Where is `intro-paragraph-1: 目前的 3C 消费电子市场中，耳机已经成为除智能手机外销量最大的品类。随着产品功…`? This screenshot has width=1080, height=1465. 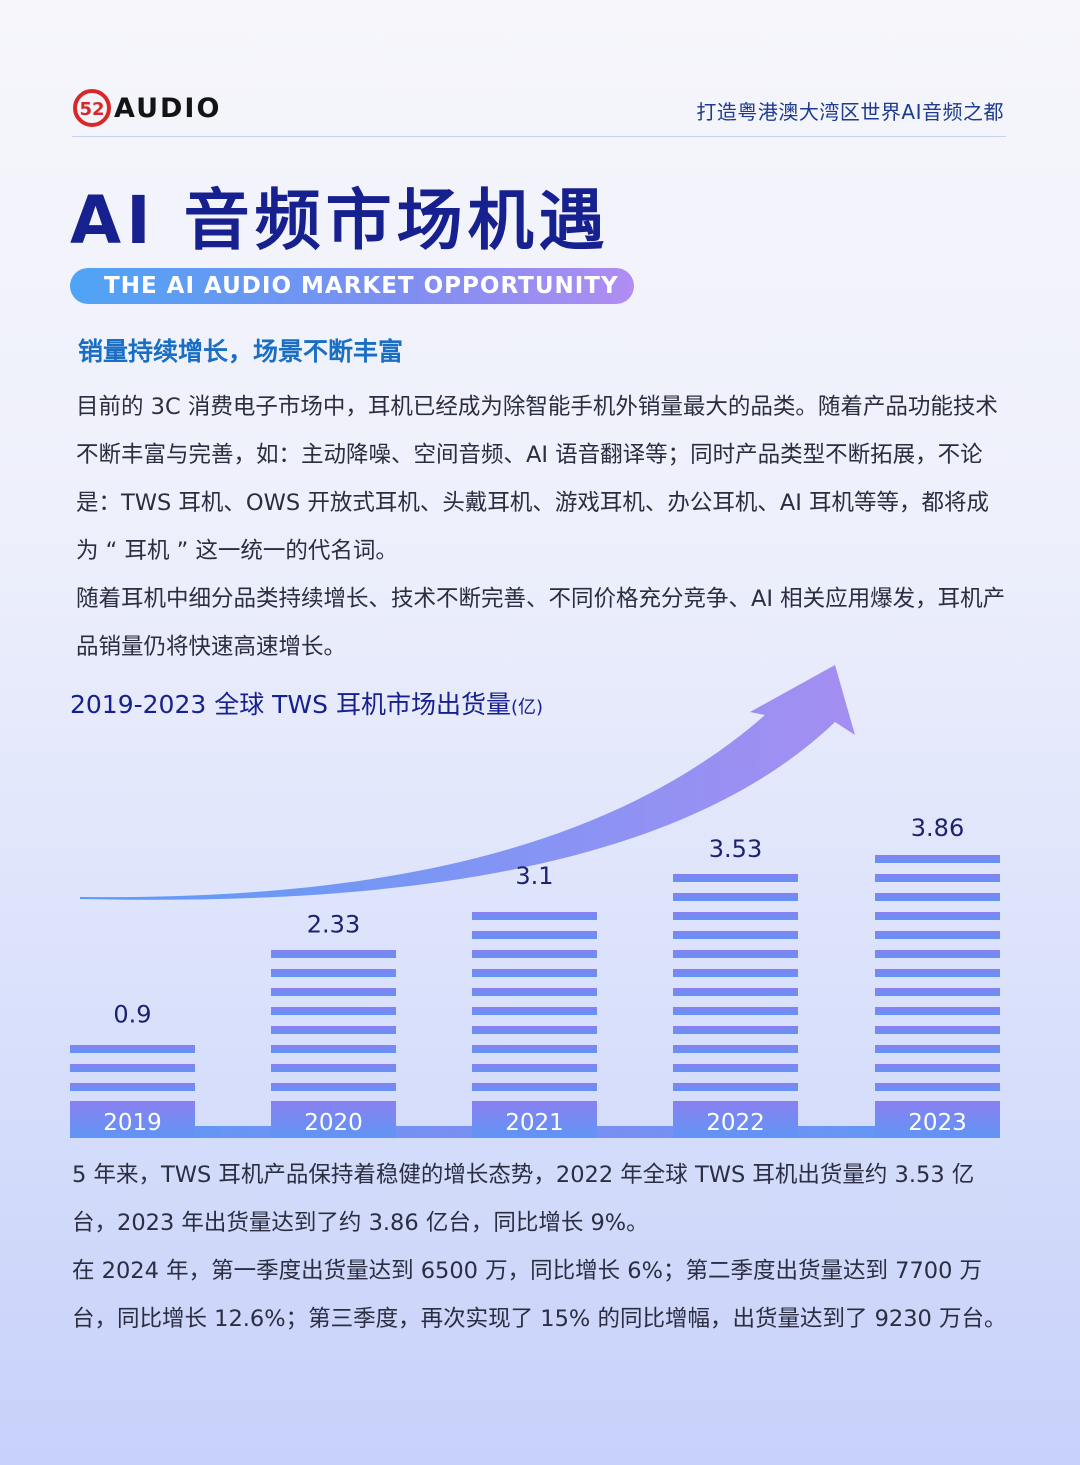 intro-paragraph-1: 目前的 3C 消费电子市场中，耳机已经成为除智能手机外销量最大的品类。随着产品功… is located at coordinates (537, 479).